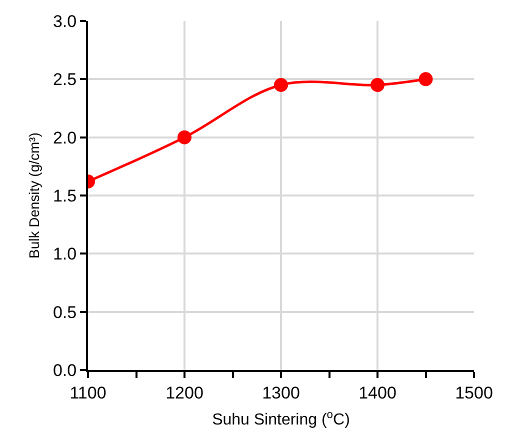 This screenshot has height=445, width=506. Describe the element at coordinates (64, 254) in the screenshot. I see `y-tick-label: 1.0` at that location.